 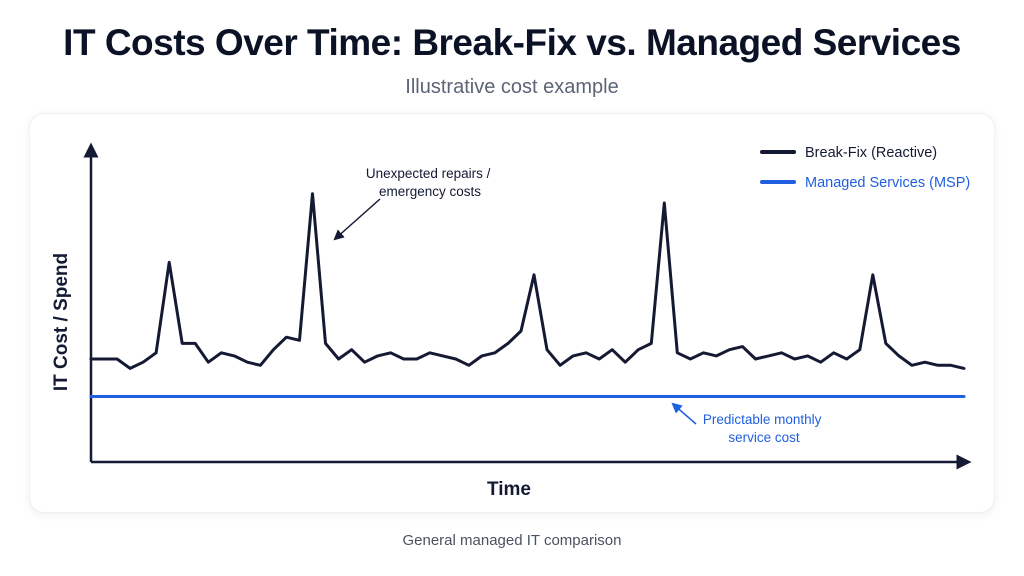 What do you see at coordinates (61, 322) in the screenshot?
I see `y-axis-label: IT Cost / Spend` at bounding box center [61, 322].